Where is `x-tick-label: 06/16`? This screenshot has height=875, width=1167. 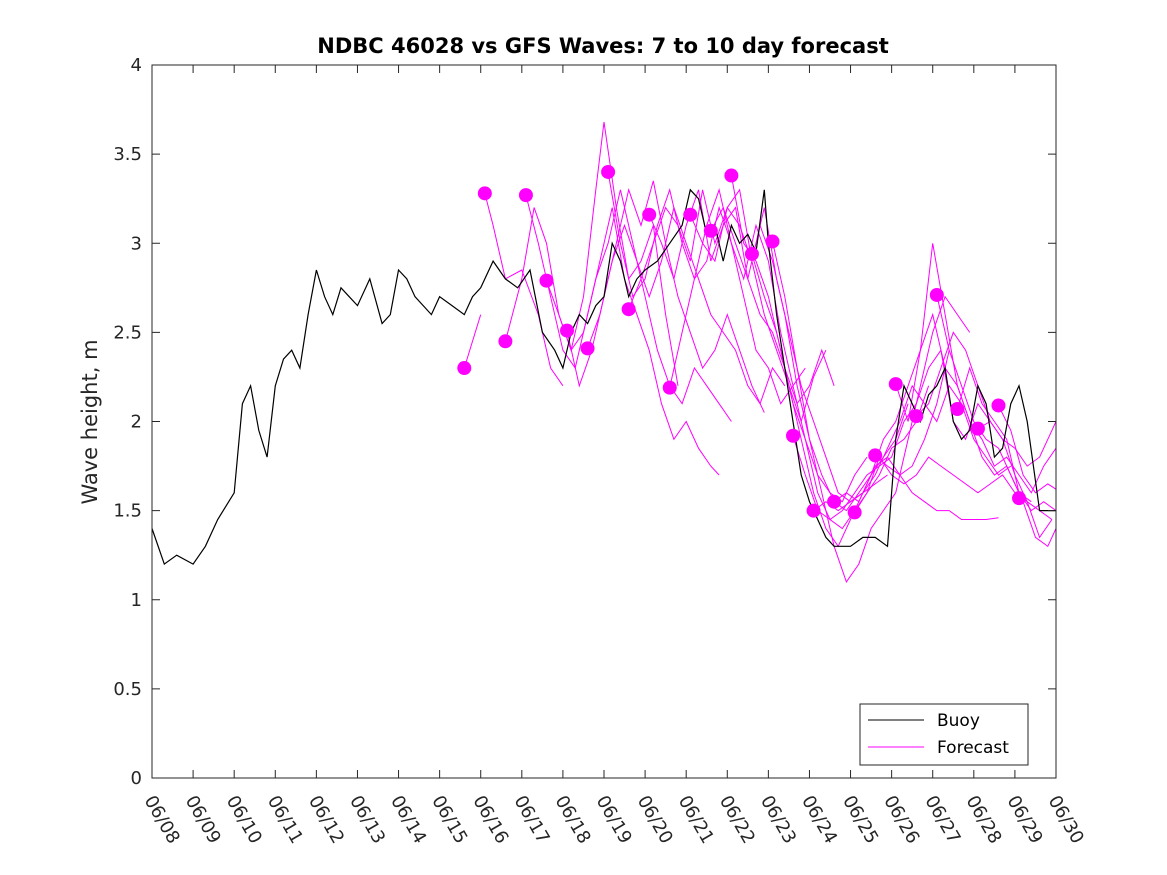
x-tick-label: 06/16 is located at coordinates (490, 819).